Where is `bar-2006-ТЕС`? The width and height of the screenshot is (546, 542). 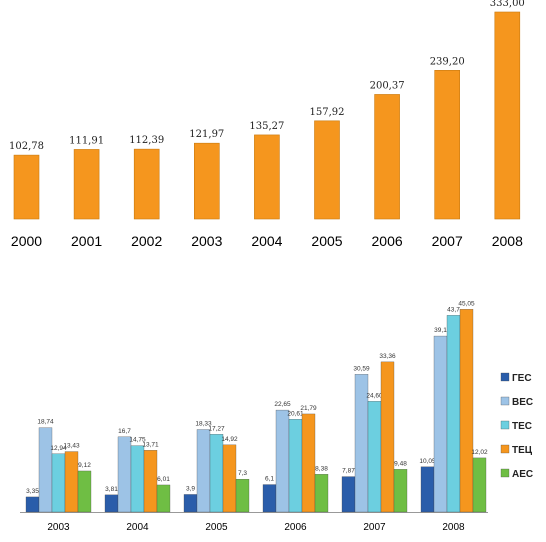
bar-2006-ТЕС is located at coordinates (295, 466).